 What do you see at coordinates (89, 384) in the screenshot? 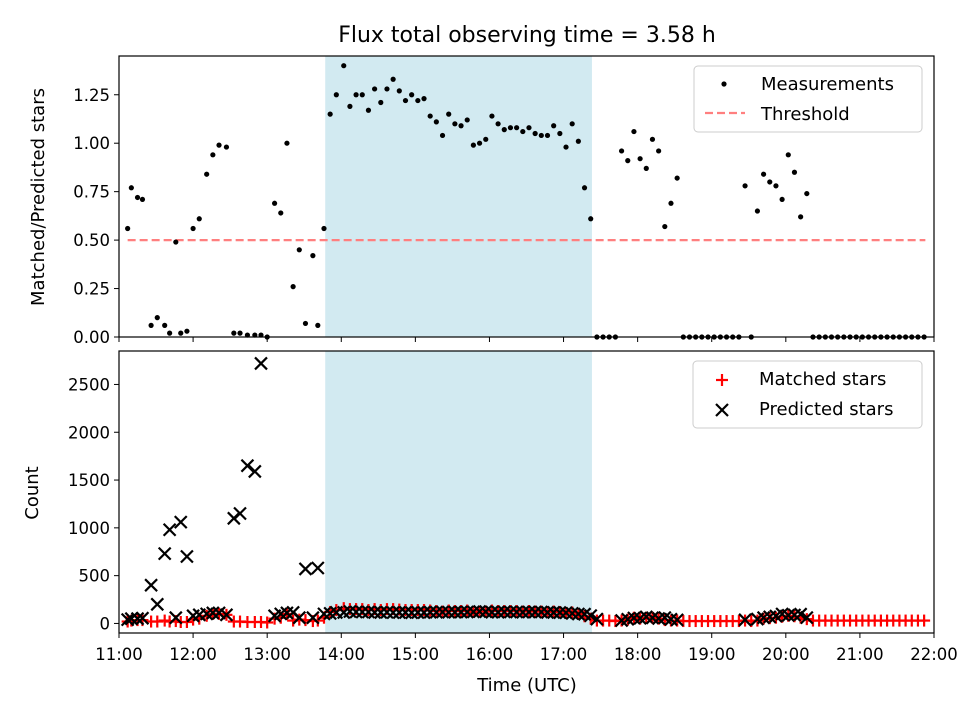
I see `y-tick-label: 2500` at bounding box center [89, 384].